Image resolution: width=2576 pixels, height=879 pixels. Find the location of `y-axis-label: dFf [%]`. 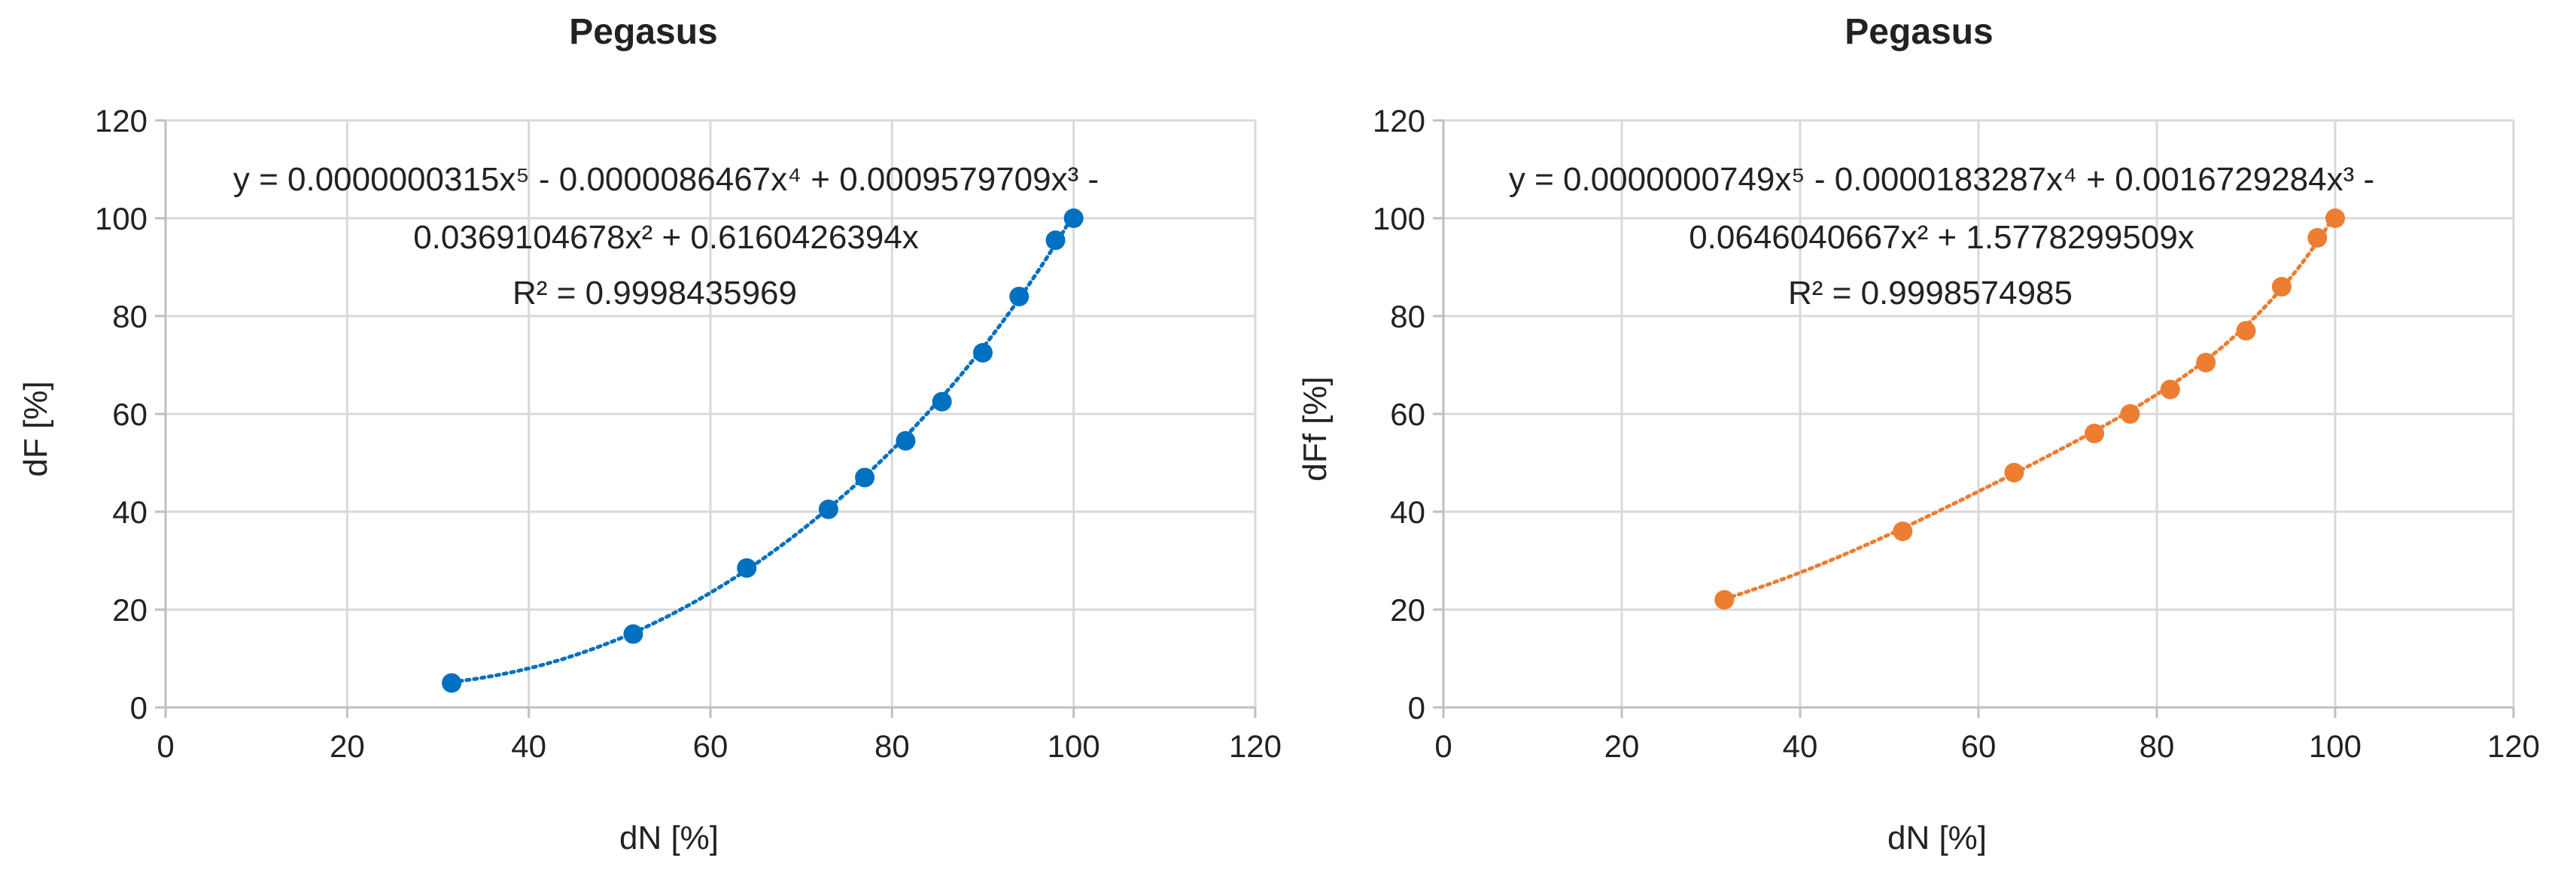

y-axis-label: dFf [%] is located at coordinates (1315, 428).